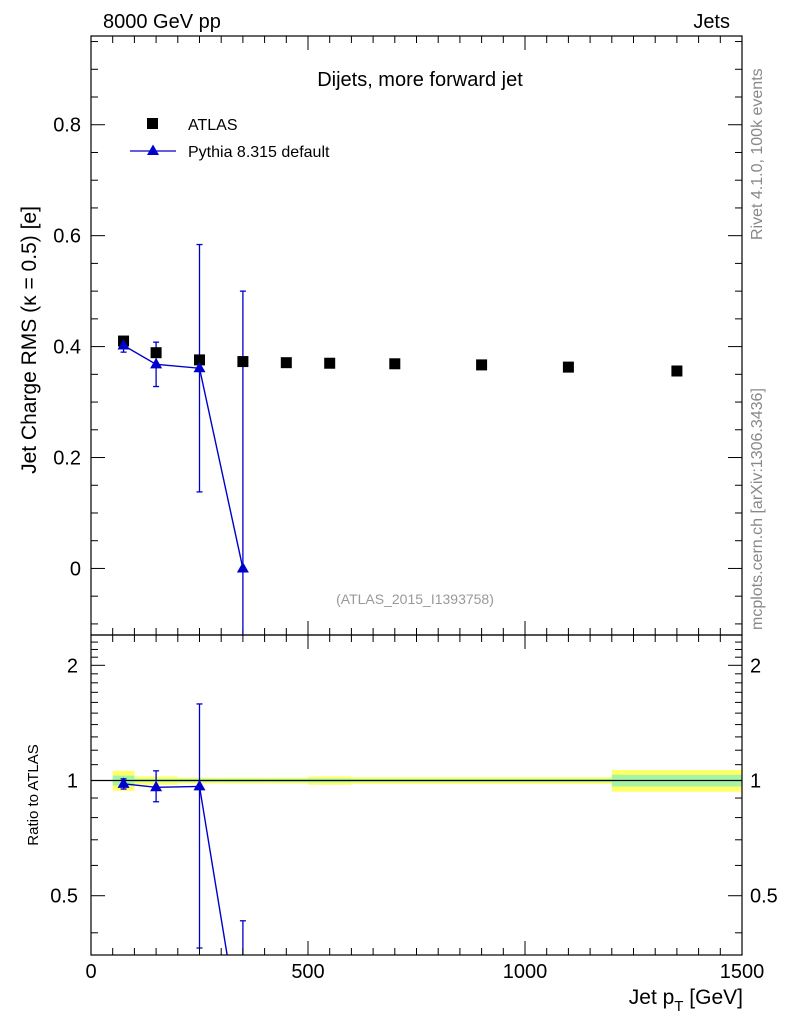 This screenshot has height=1029, width=786. I want to click on plot-title: Dijets, more forward jet, so click(420, 80).